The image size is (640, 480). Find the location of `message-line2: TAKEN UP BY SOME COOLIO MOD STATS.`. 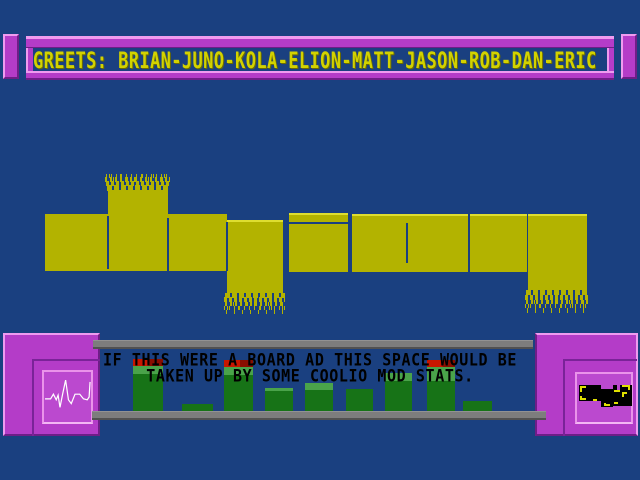

message-line2: TAKEN UP BY SOME COOLIO MOD STATS. is located at coordinates (310, 376).